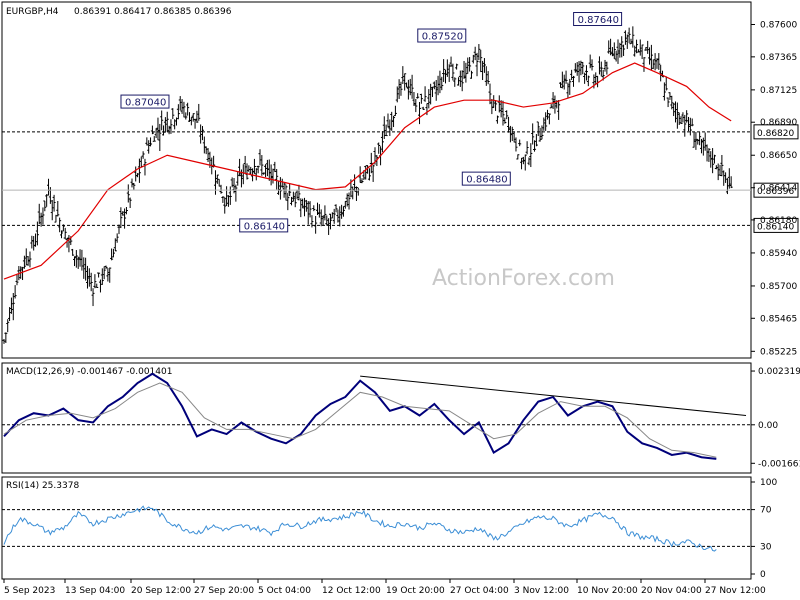 This screenshot has width=800, height=600. Describe the element at coordinates (778, 156) in the screenshot. I see `price-tick-label: 0.86650` at that location.